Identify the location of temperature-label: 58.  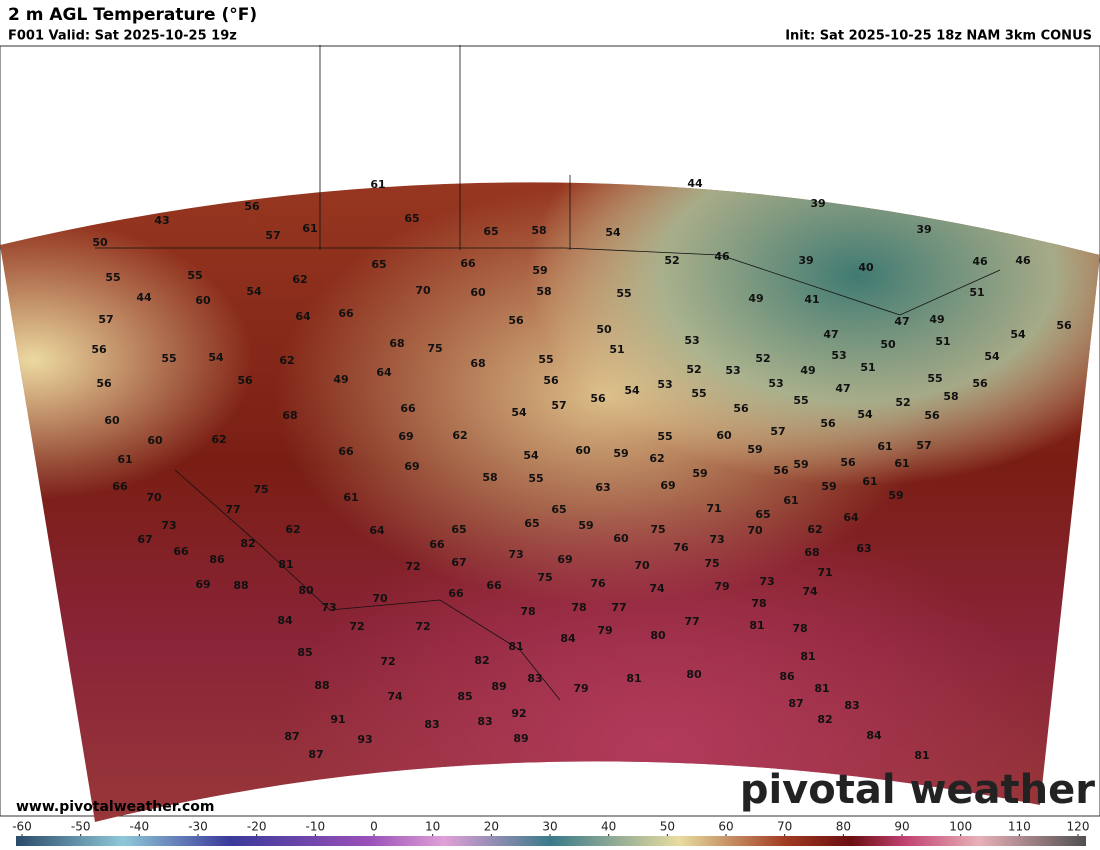
(950, 396).